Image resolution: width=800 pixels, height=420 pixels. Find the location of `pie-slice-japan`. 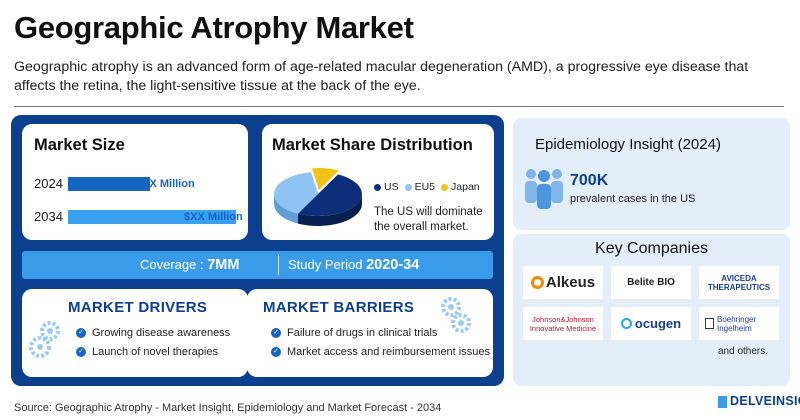

pie-slice-japan is located at coordinates (325, 179).